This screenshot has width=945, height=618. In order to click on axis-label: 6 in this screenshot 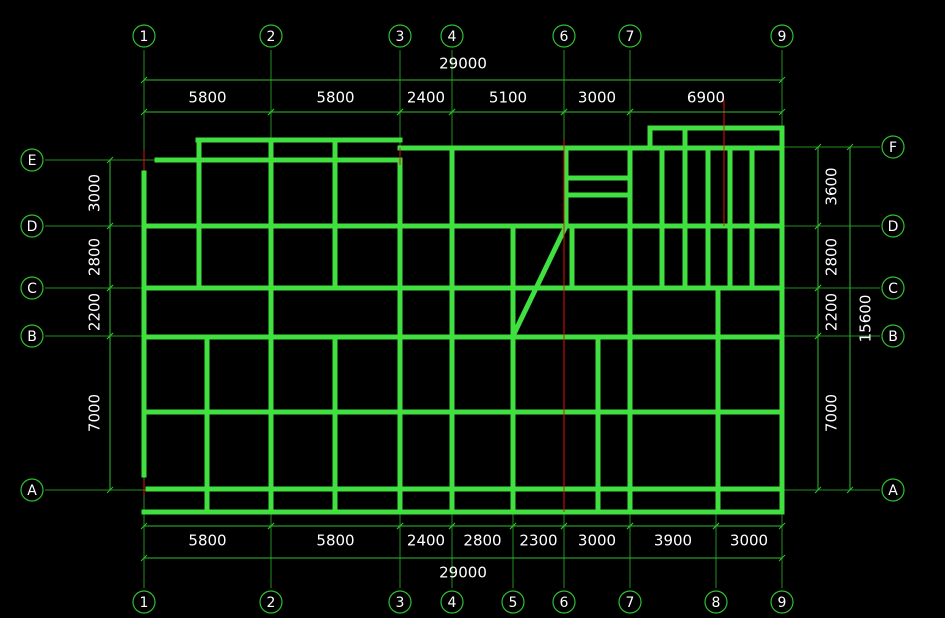, I will do `click(564, 603)`.